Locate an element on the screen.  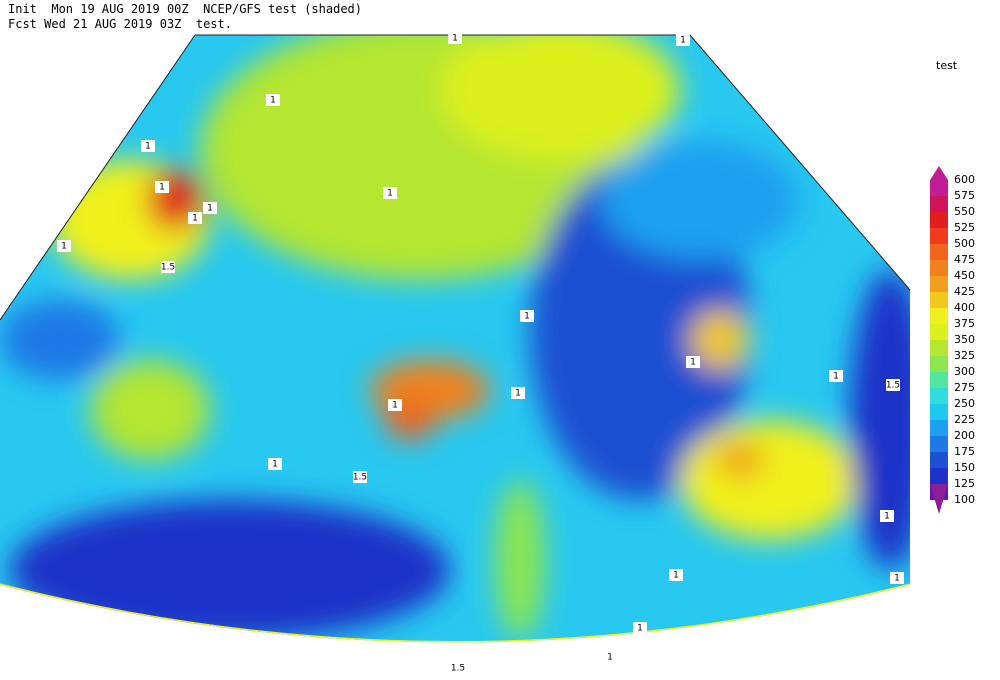
colorbar-label: 175 is located at coordinates (964, 451).